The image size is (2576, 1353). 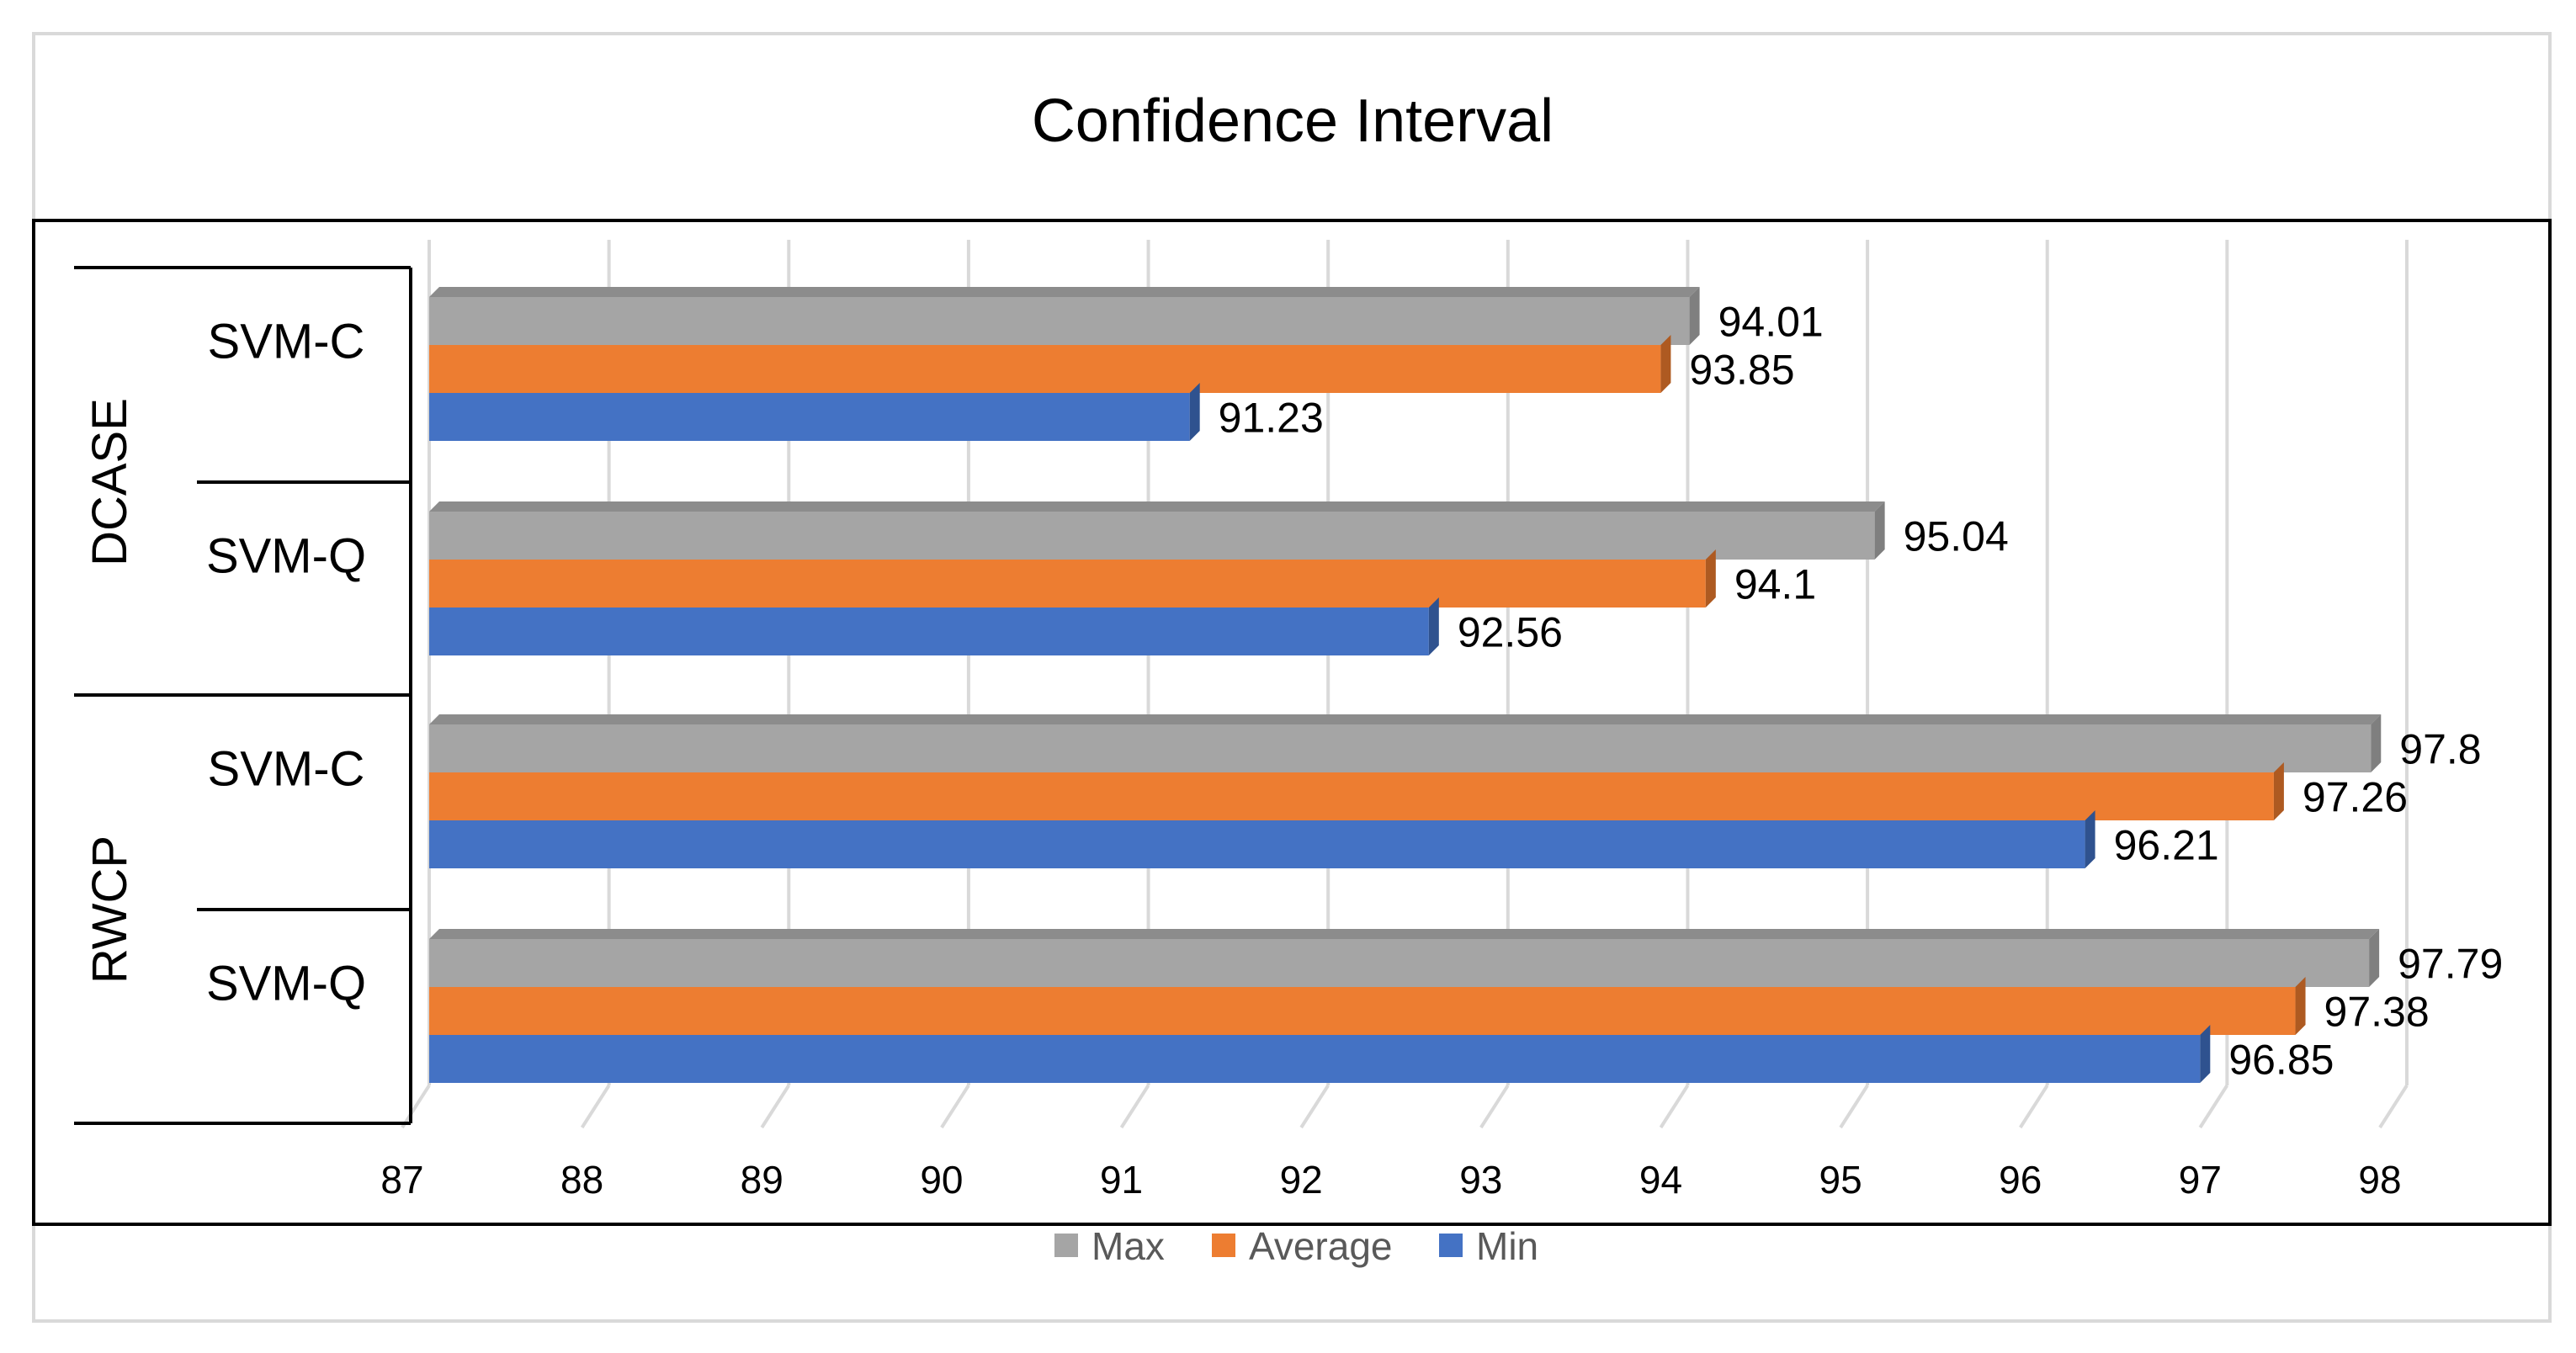 I want to click on data-label: 91.23, so click(x=1271, y=418).